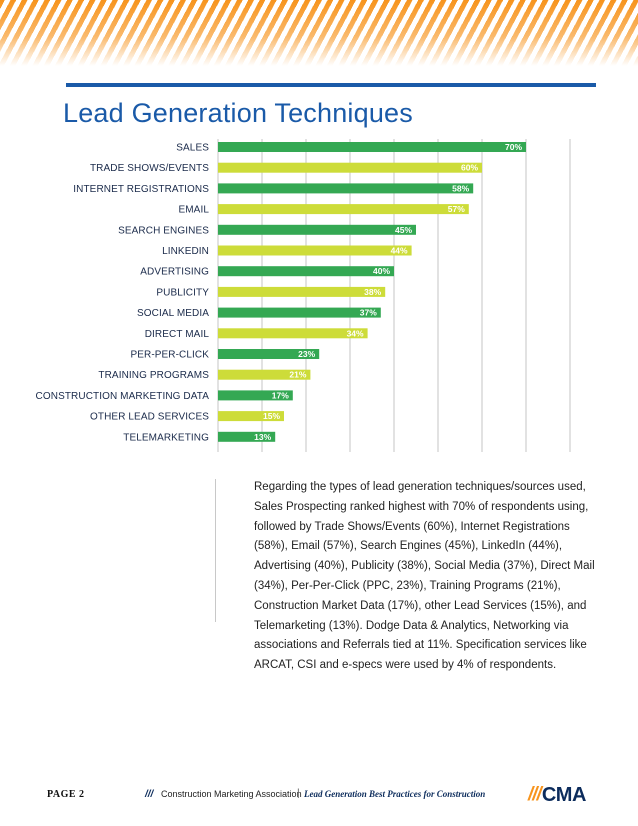 Image resolution: width=638 pixels, height=826 pixels. I want to click on category-label: SEARCH ENGINES, so click(163, 230).